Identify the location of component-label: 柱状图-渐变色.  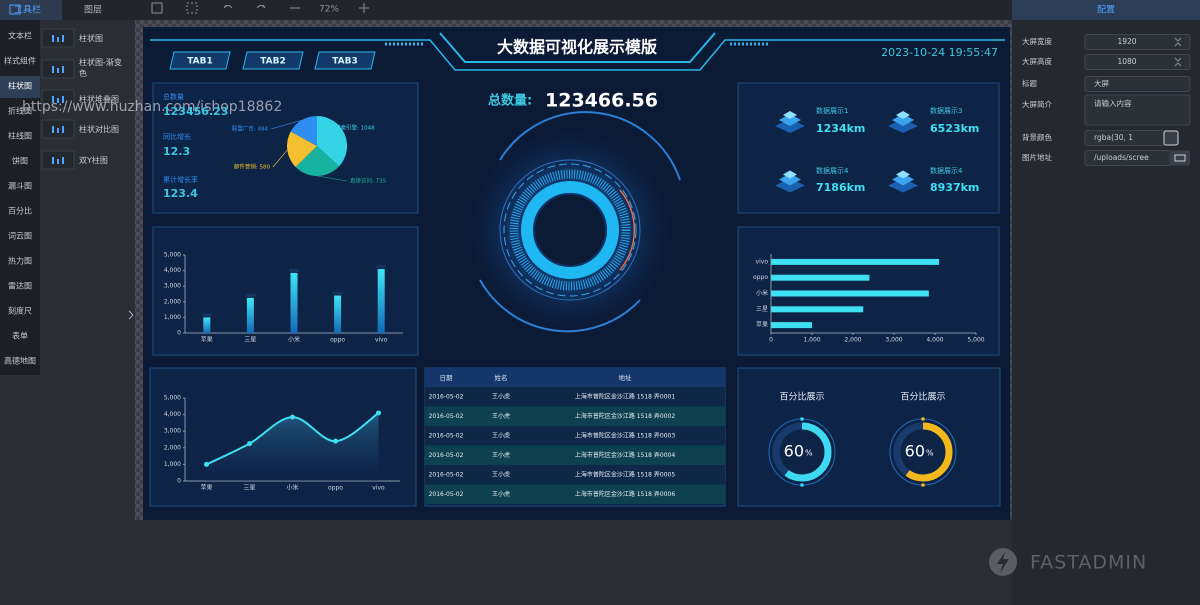
(103, 70).